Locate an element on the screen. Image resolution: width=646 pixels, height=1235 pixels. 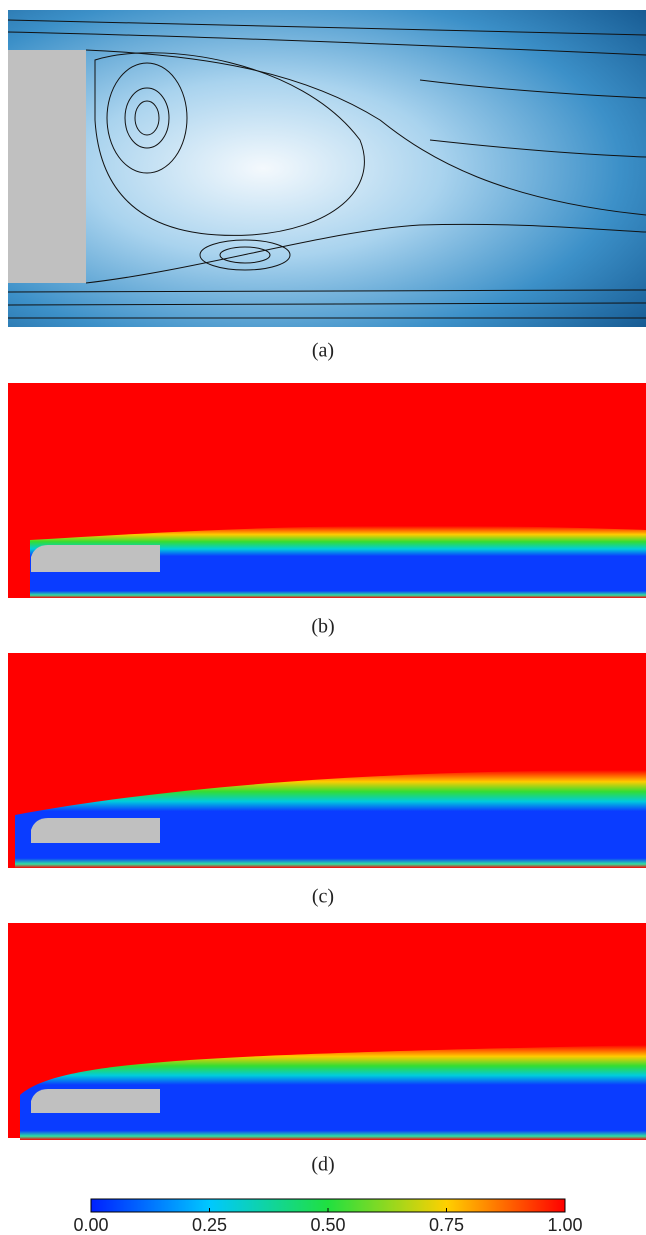
colorbar-tick-label: 0.75 is located at coordinates (446, 1225).